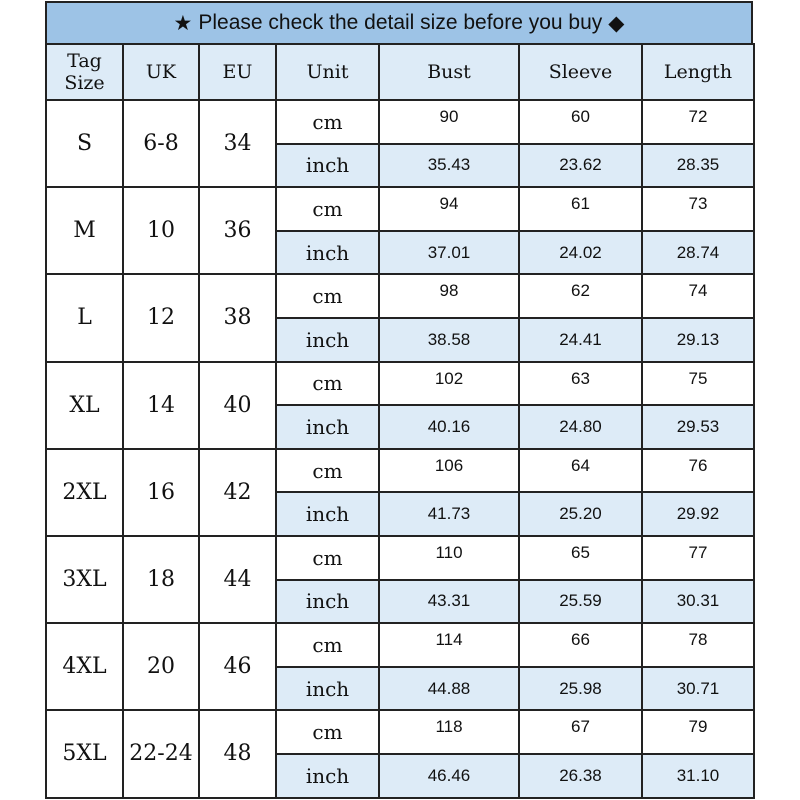  I want to click on table-row-cm: M 10 36 cm 94 61 73, so click(400, 231).